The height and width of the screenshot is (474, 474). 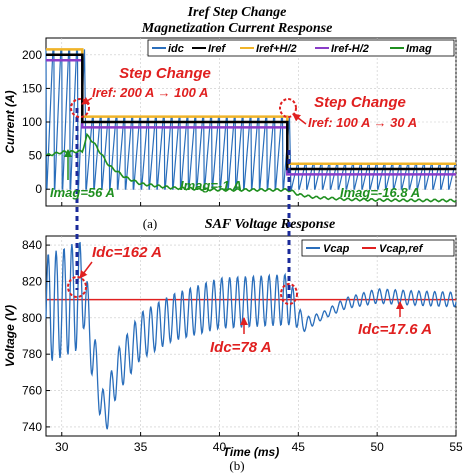 I want to click on legend-label-vcap: Vcap, so click(x=336, y=249).